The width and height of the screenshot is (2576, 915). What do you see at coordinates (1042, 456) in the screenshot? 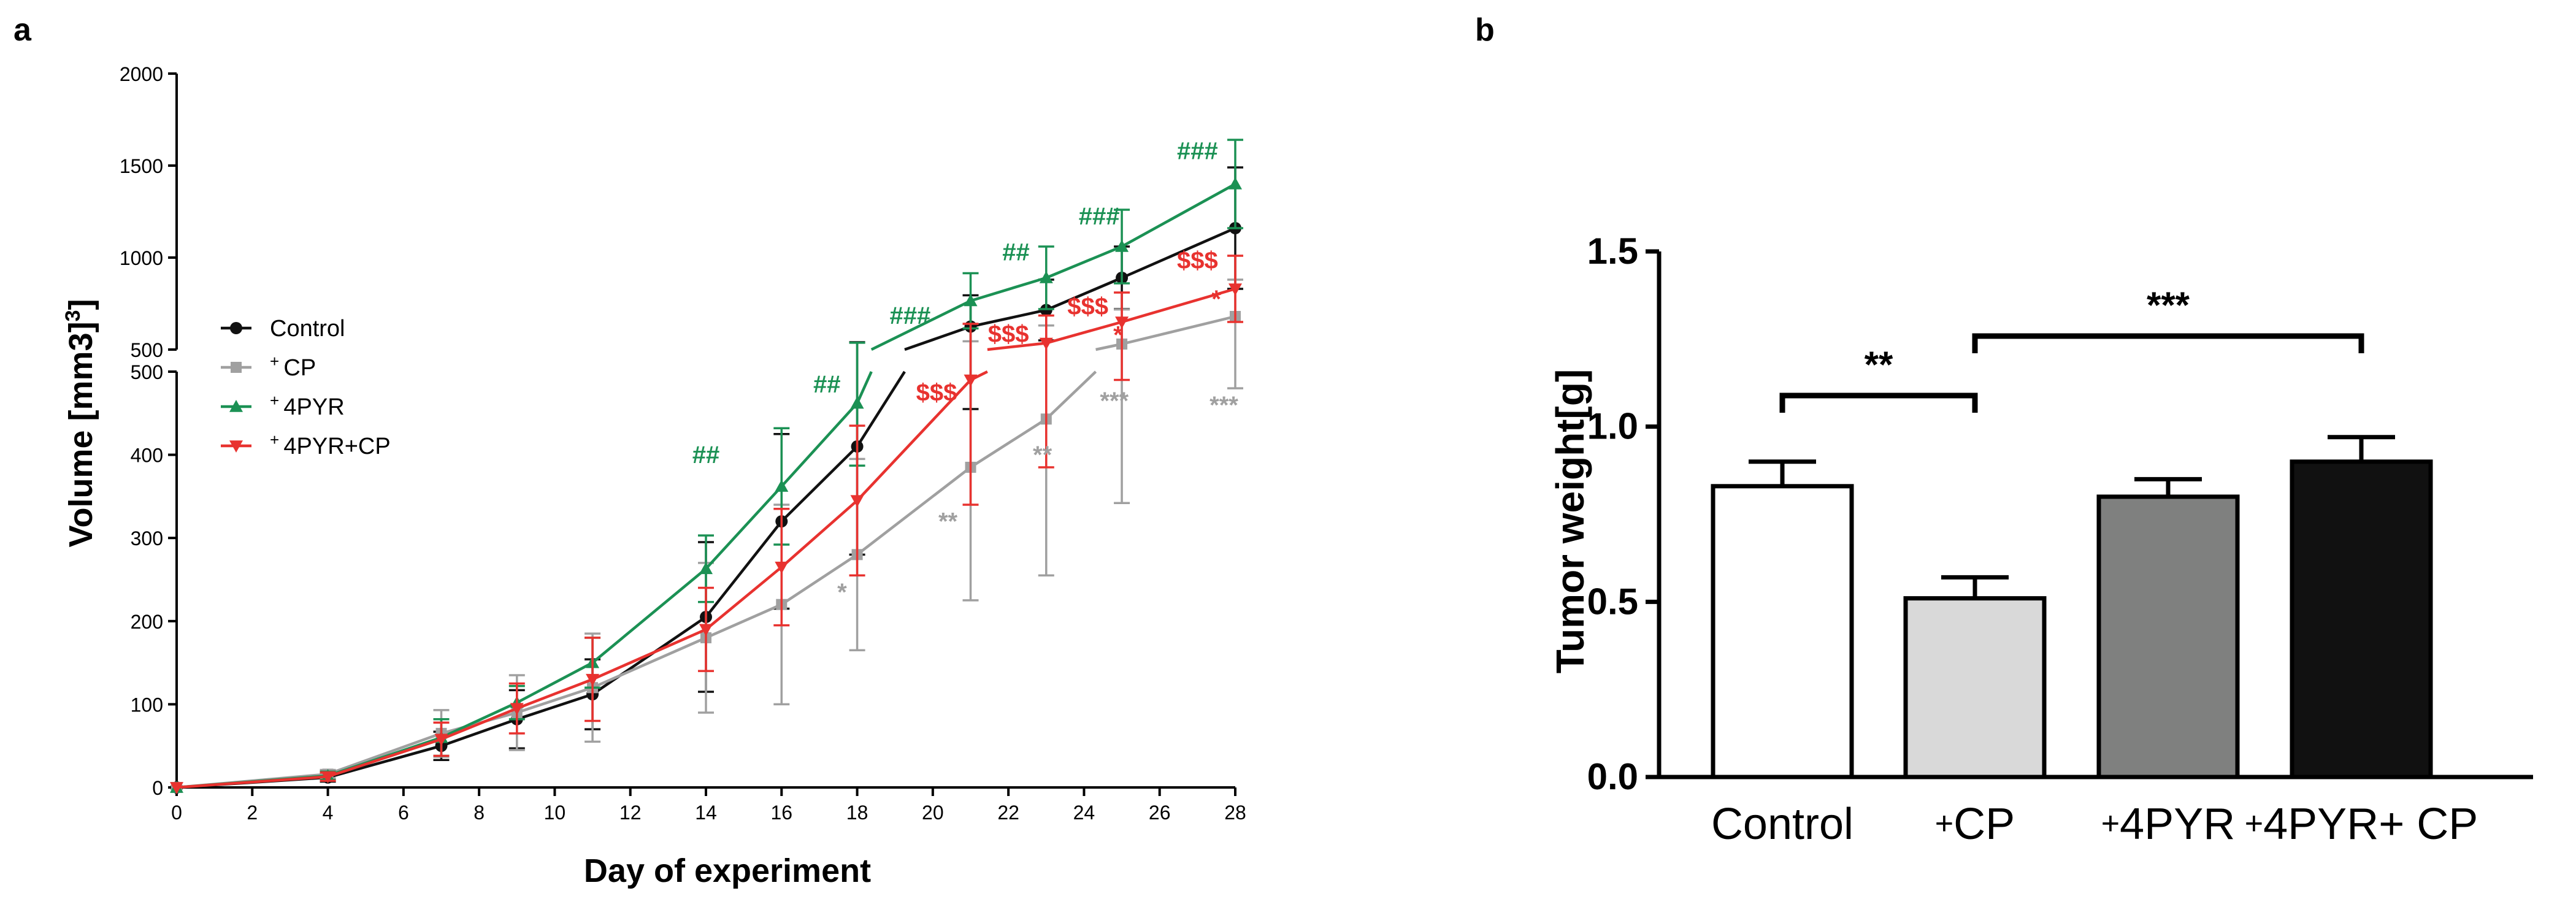
I see `significance-annotation: **` at bounding box center [1042, 456].